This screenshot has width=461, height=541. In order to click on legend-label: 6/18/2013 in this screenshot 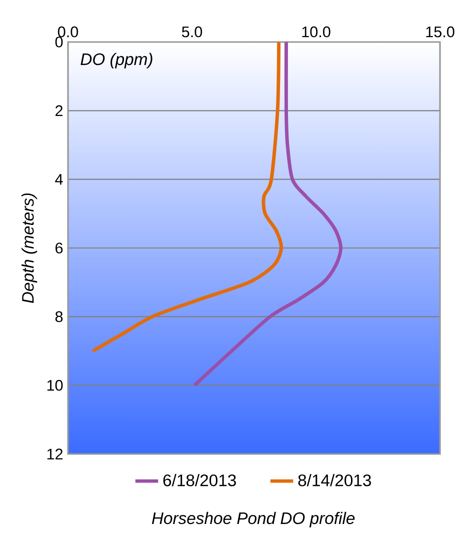, I will do `click(199, 480)`.